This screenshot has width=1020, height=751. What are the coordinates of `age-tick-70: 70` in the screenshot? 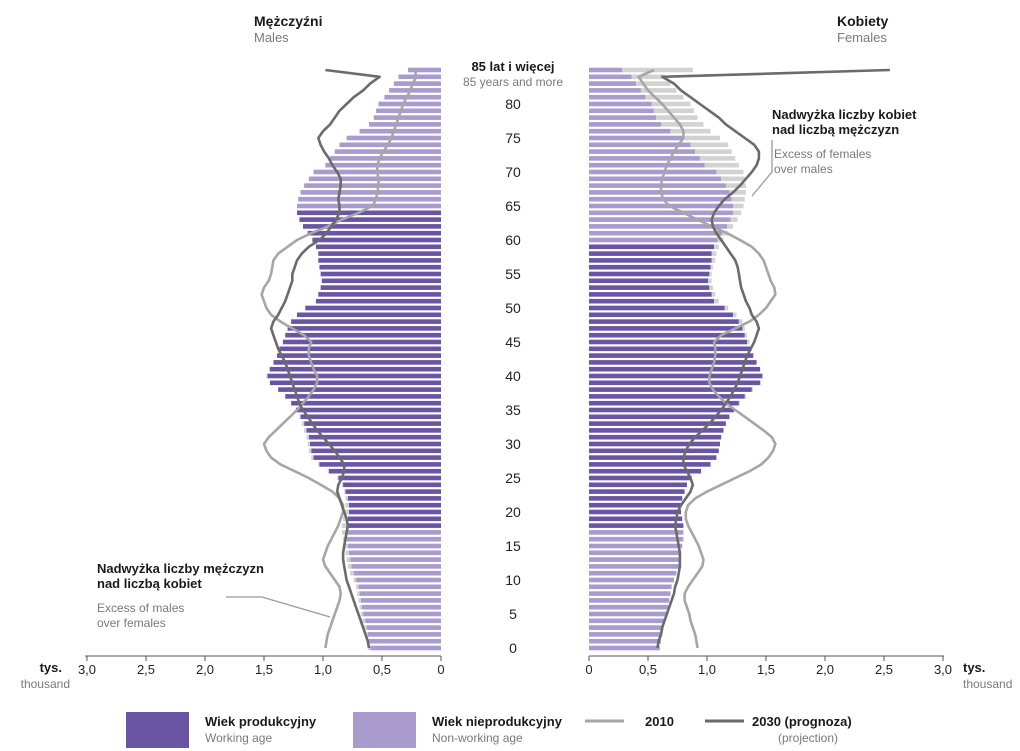 It's located at (513, 172).